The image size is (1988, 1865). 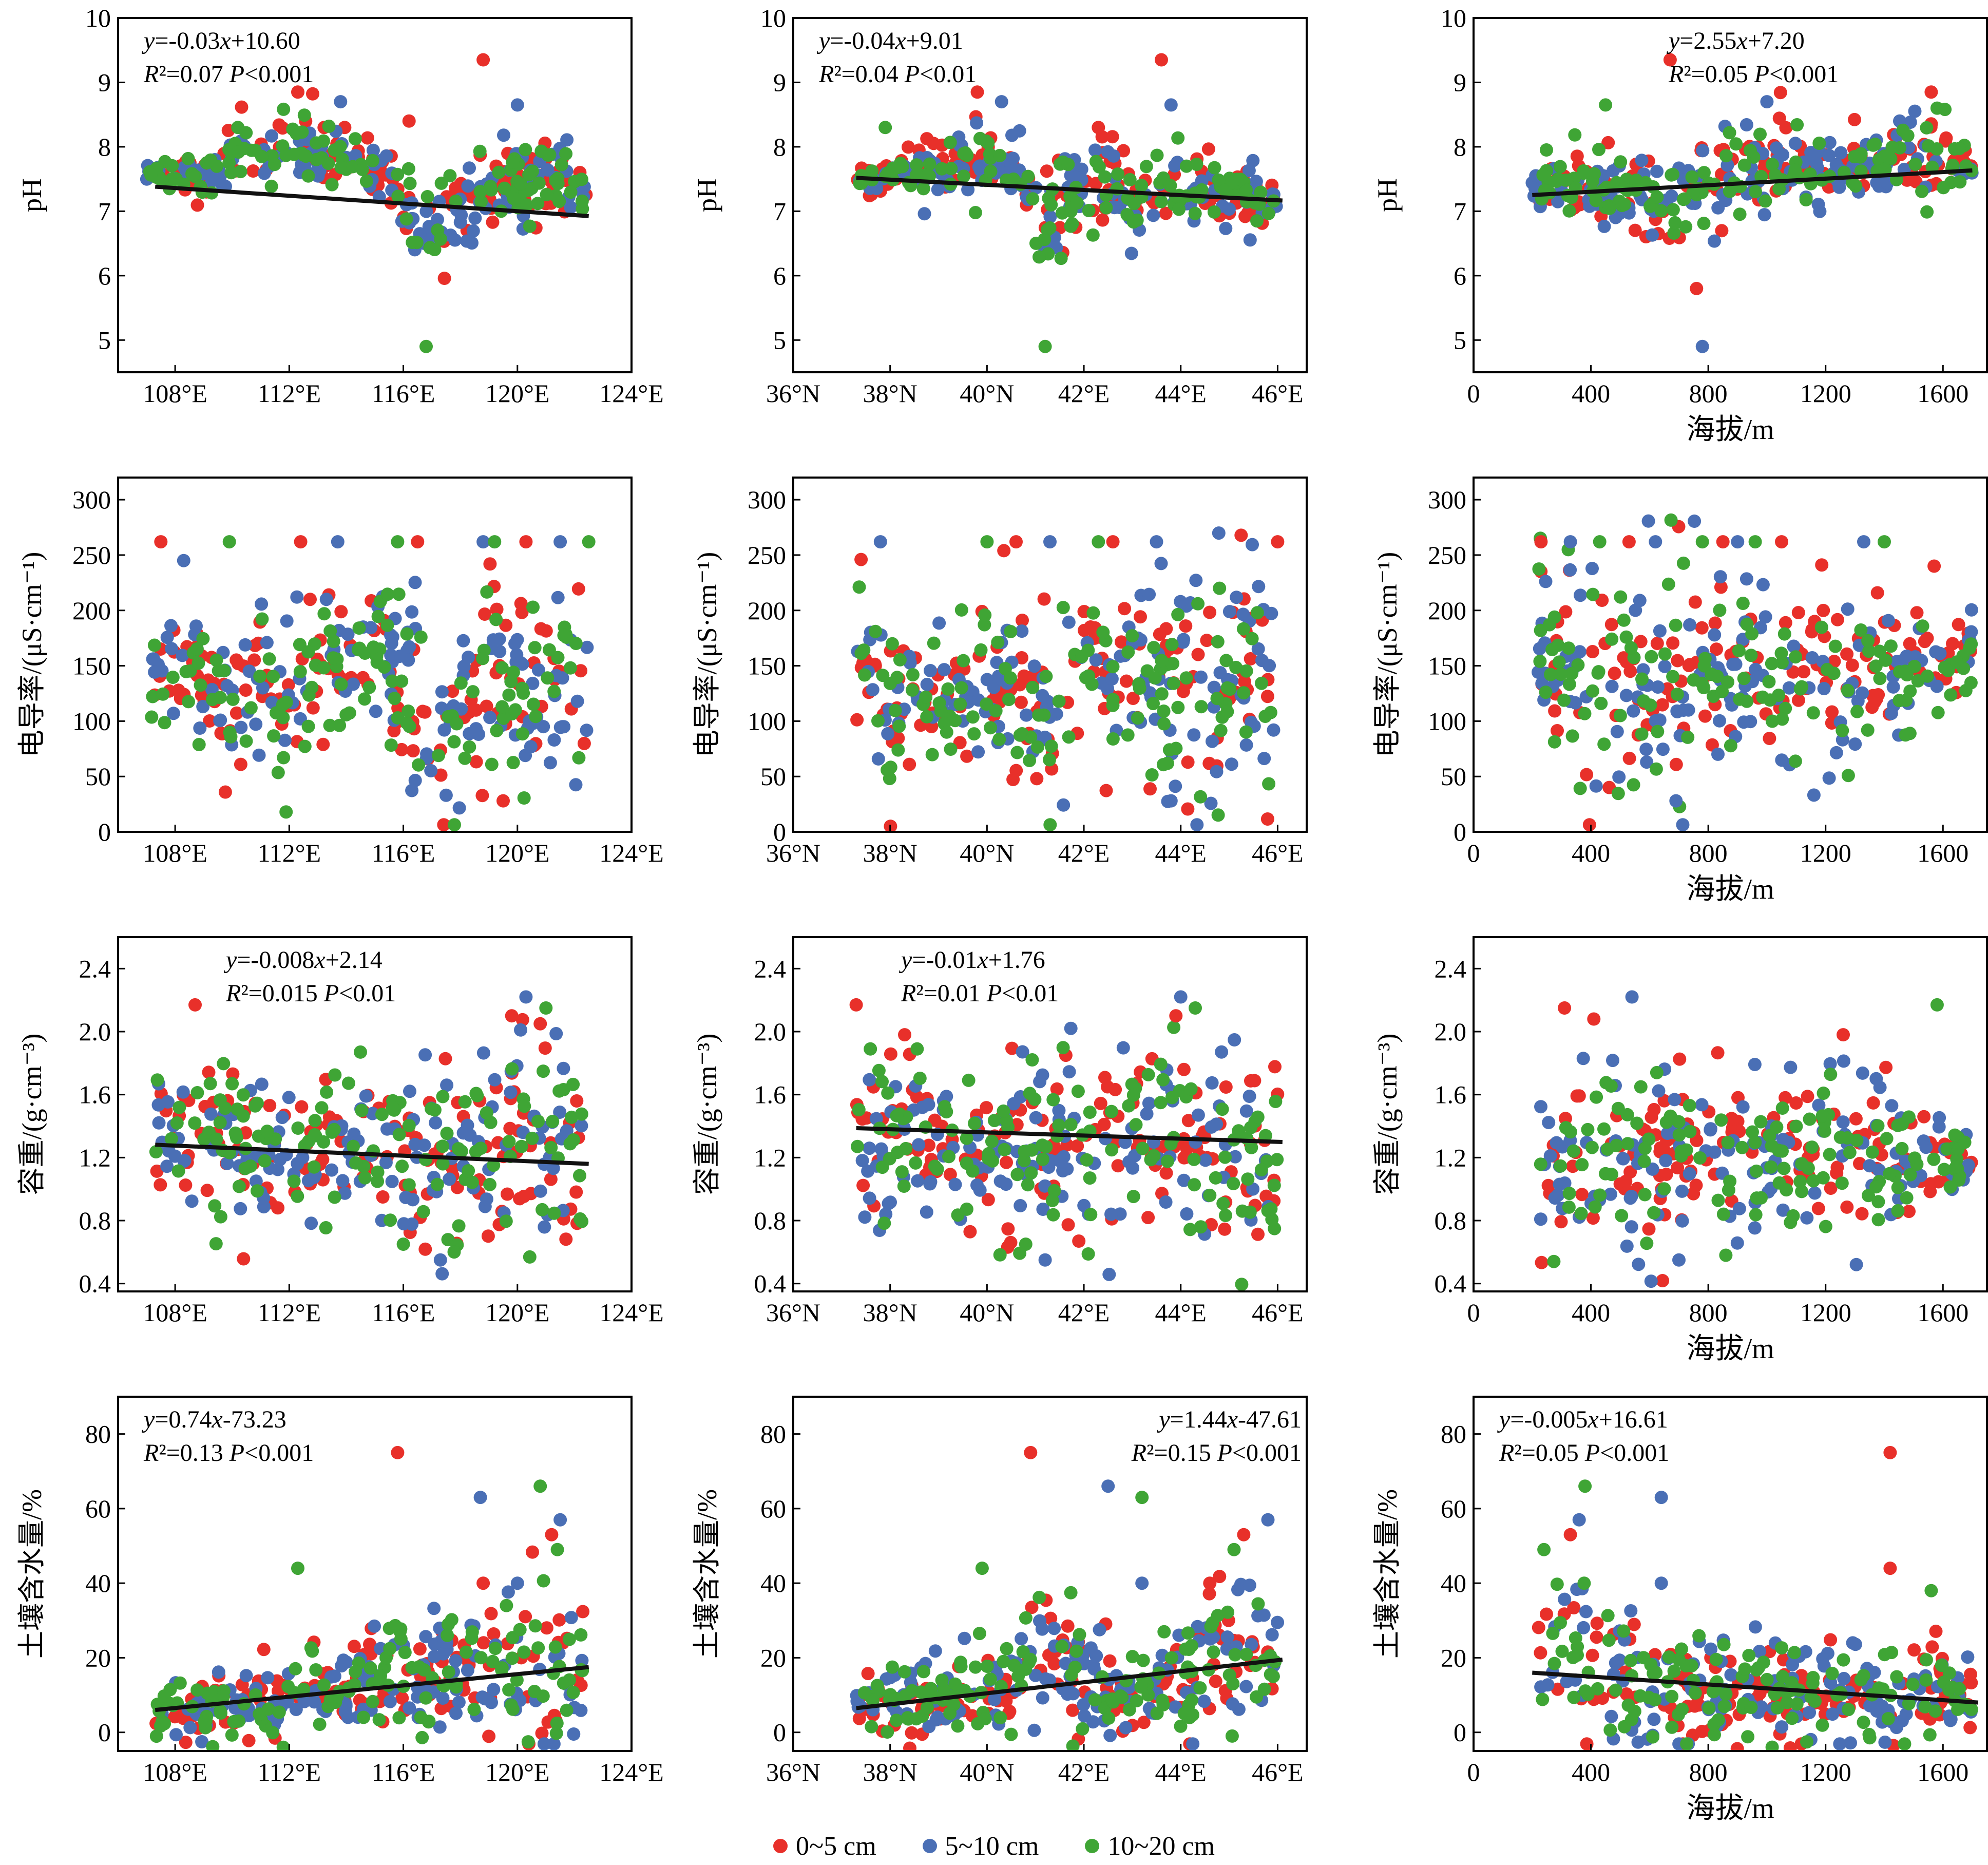 I want to click on regression-stats: R²=0.15 P<0.001, so click(x=1217, y=1453).